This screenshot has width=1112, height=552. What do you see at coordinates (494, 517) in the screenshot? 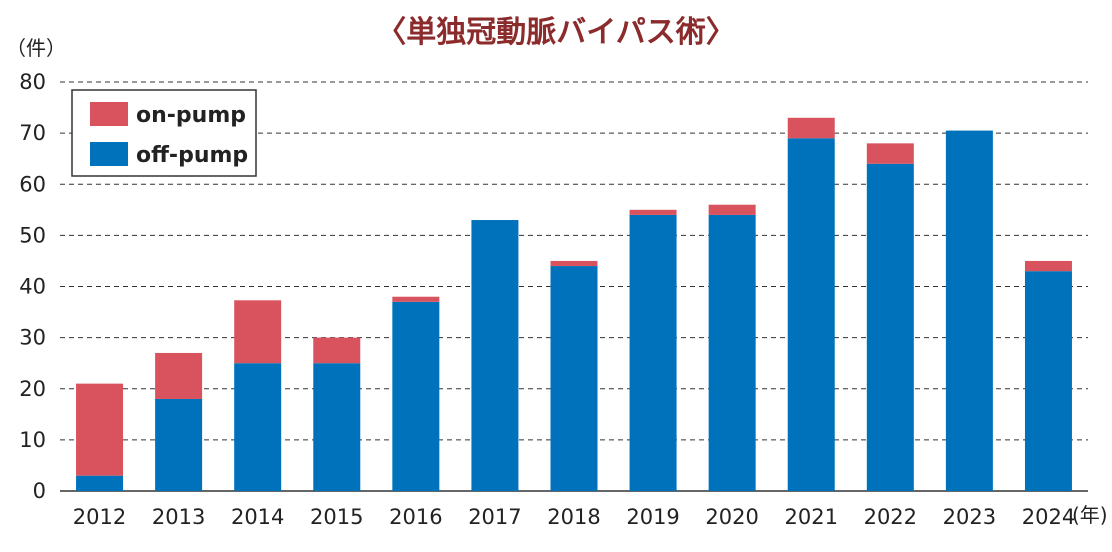
I see `x-tick-label: 2017` at bounding box center [494, 517].